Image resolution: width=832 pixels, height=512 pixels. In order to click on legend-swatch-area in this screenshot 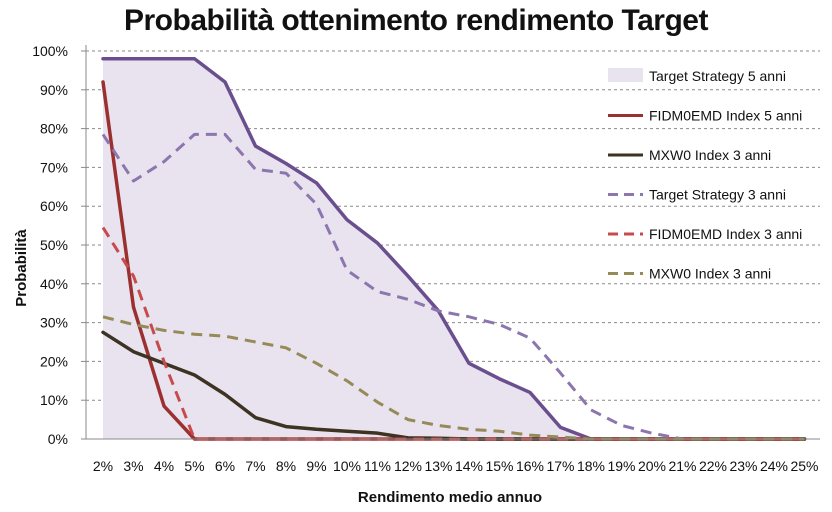, I will do `click(625, 75)`.